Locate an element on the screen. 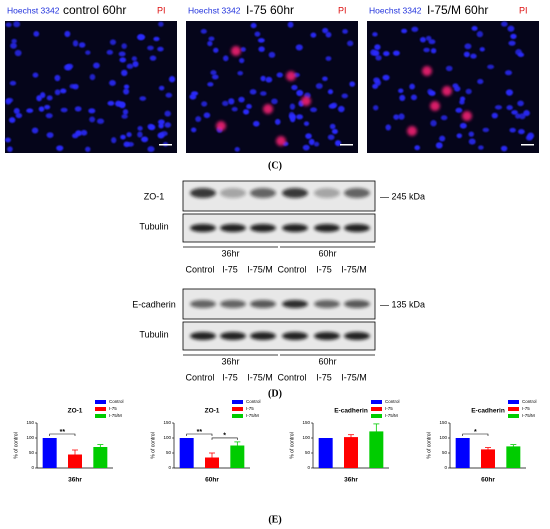 Image resolution: width=550 pixels, height=529 pixels. loading-label: Tubulin is located at coordinates (153, 226).